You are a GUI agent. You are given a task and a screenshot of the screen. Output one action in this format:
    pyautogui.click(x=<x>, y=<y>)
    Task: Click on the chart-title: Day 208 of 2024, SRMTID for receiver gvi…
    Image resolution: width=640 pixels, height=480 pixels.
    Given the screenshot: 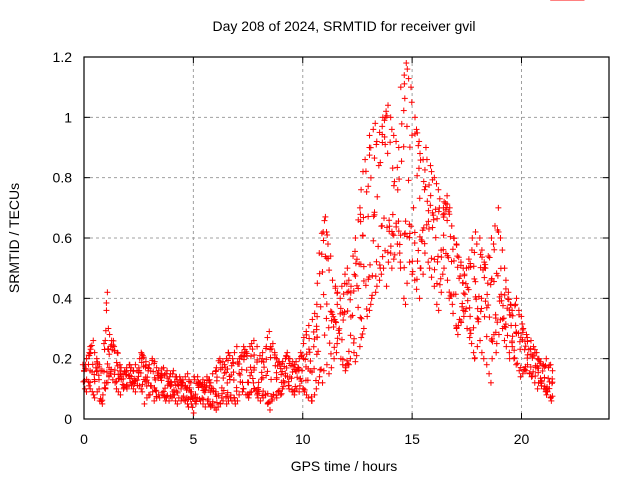 What is the action you would take?
    pyautogui.click(x=344, y=26)
    